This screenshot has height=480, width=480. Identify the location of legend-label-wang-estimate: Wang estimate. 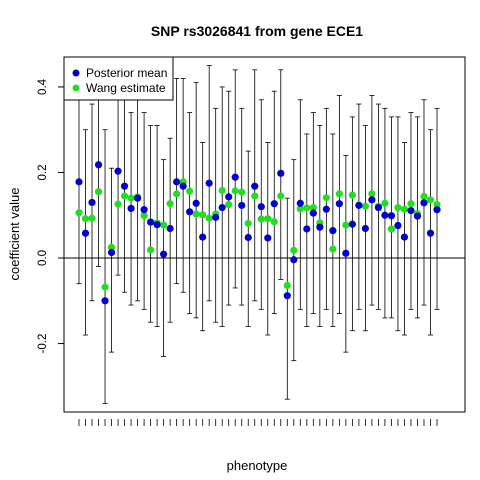
(126, 88).